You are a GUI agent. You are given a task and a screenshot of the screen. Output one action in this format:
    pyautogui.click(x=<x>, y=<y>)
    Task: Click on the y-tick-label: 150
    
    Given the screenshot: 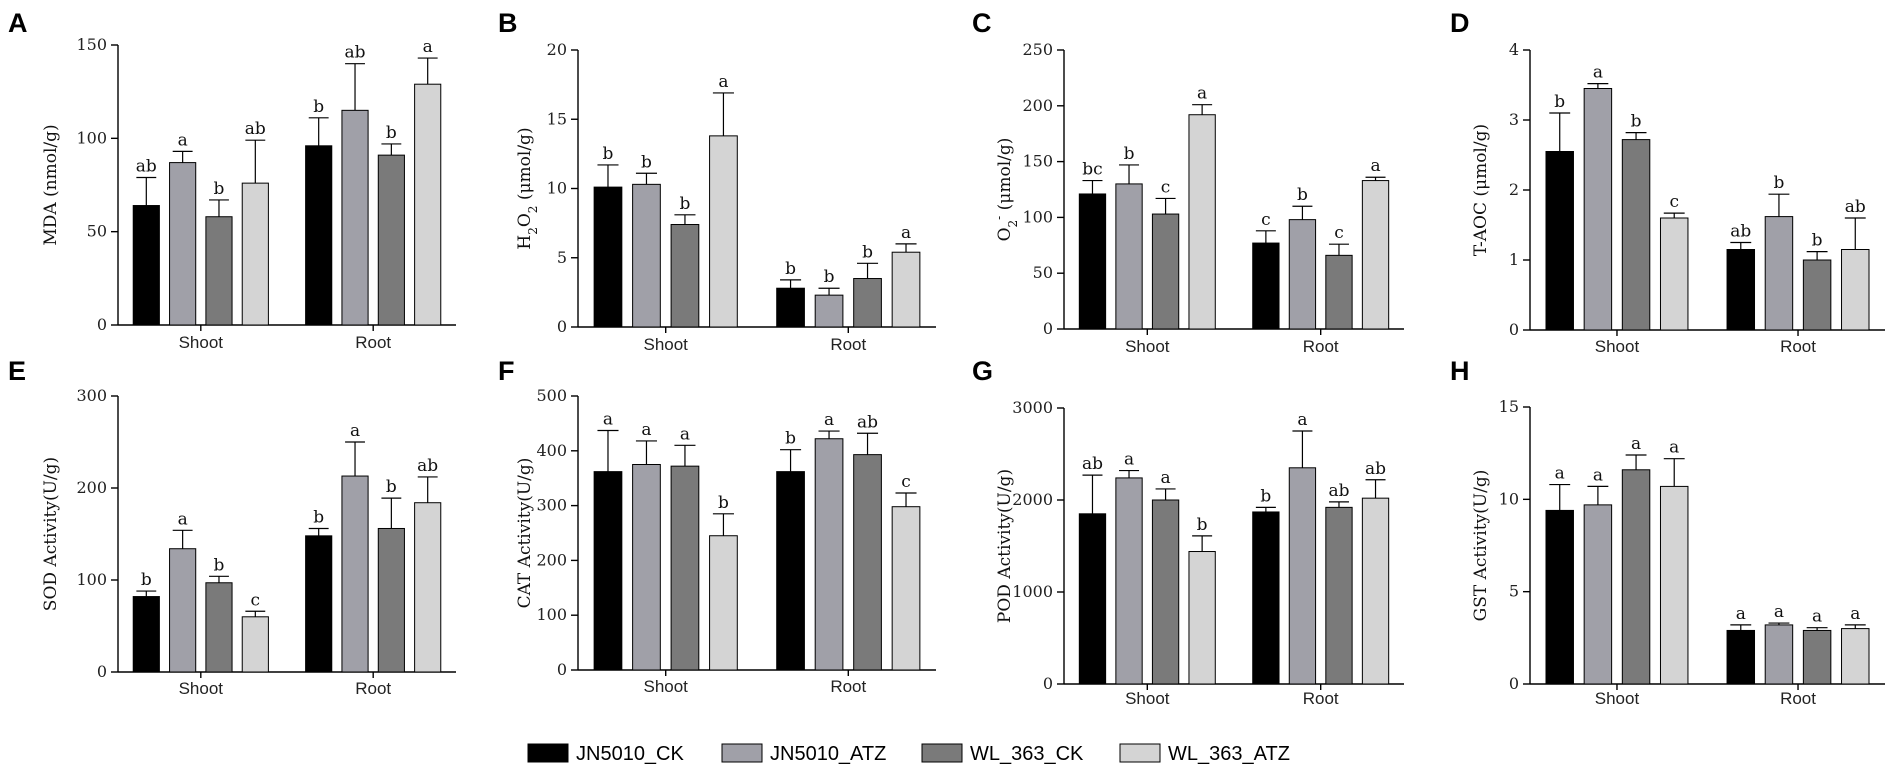 What is the action you would take?
    pyautogui.click(x=91, y=44)
    